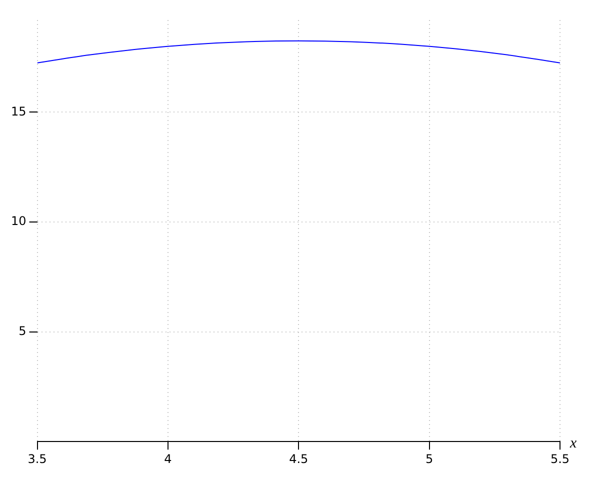 This screenshot has width=600, height=500. I want to click on line-series, so click(298, 52).